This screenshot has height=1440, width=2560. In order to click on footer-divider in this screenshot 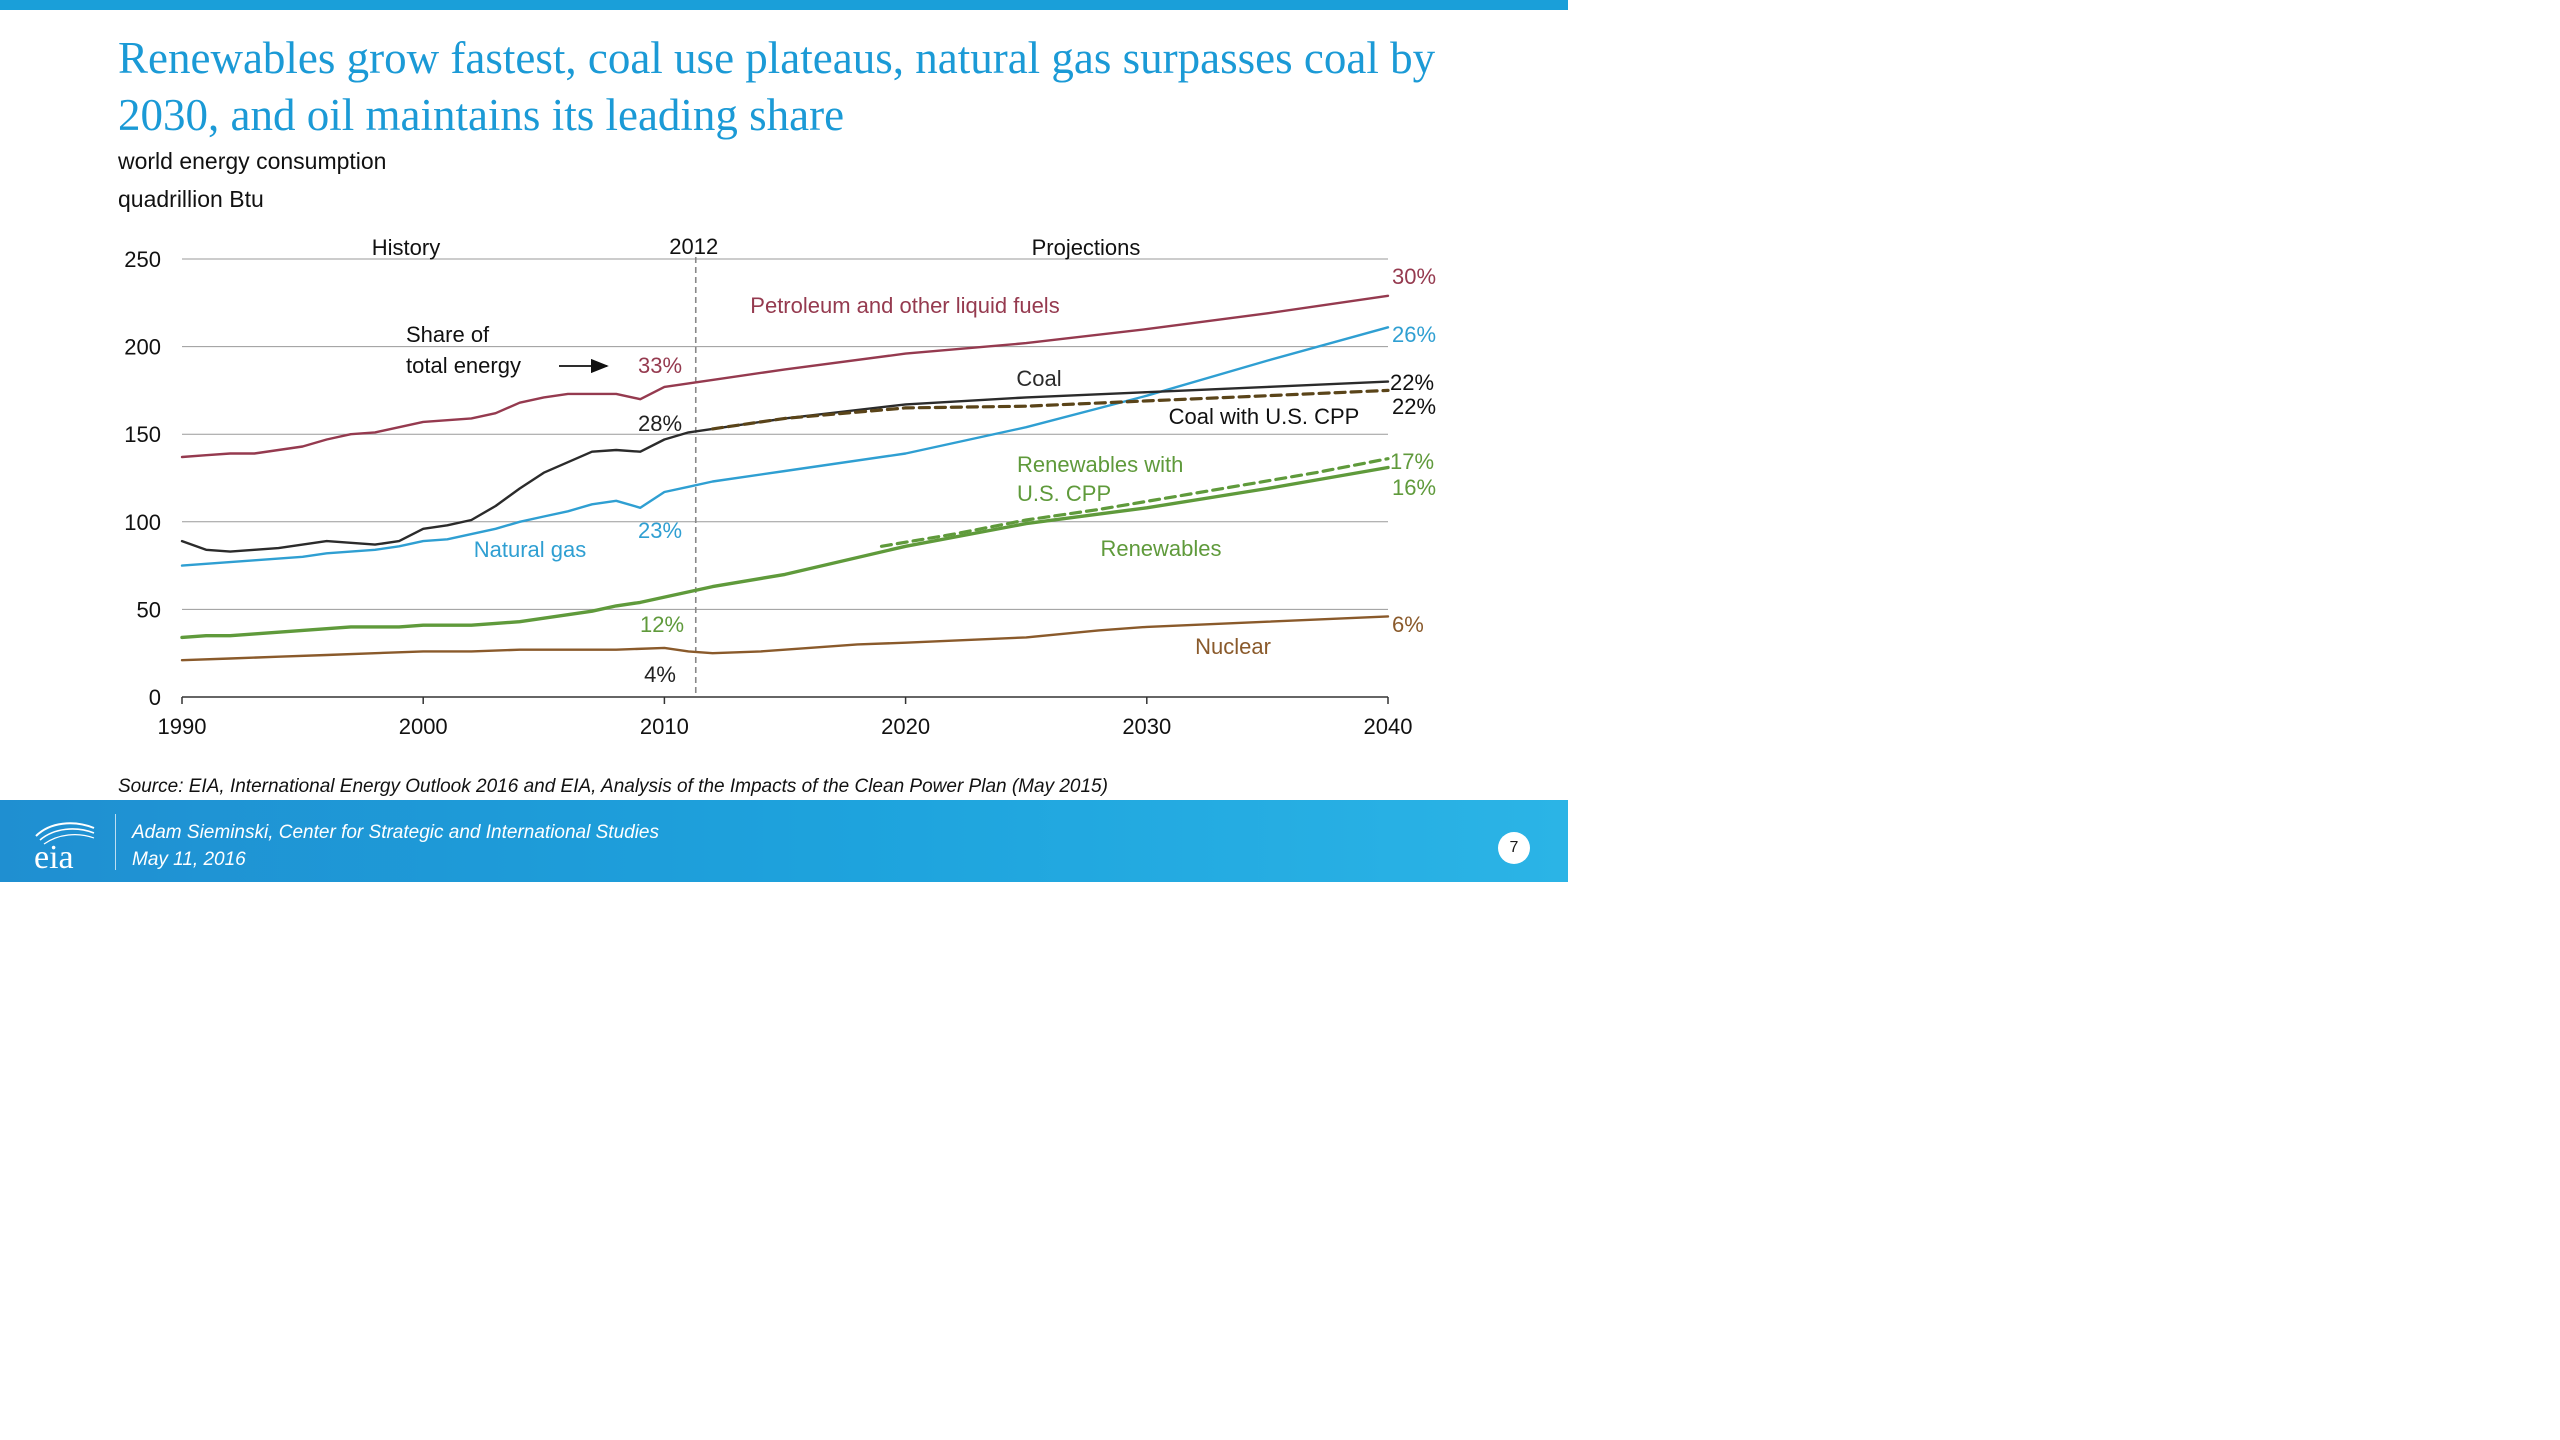, I will do `click(115, 842)`.